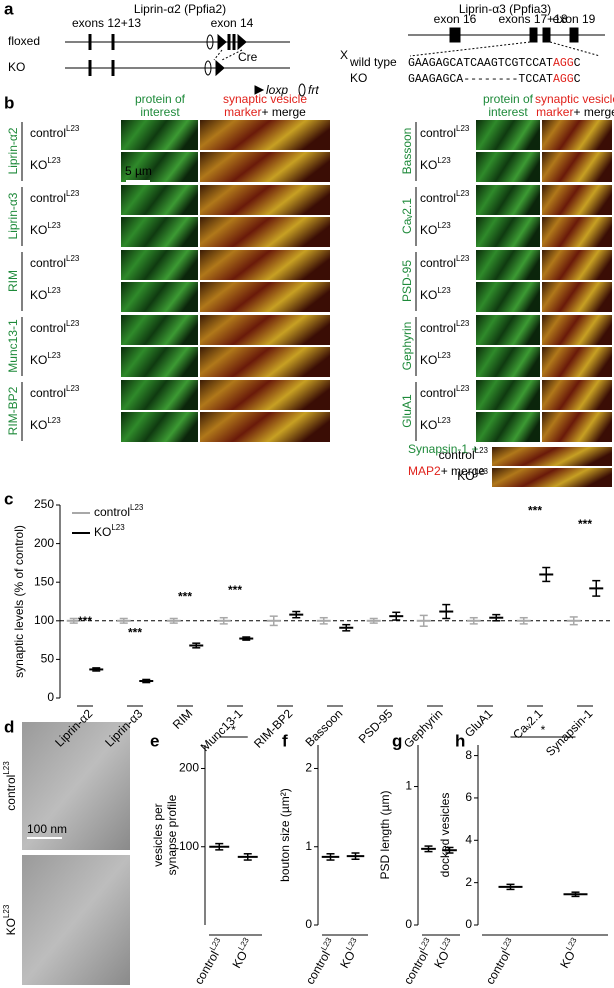  What do you see at coordinates (532, 19) in the screenshot?
I see `exon-label: exons 17+18` at bounding box center [532, 19].